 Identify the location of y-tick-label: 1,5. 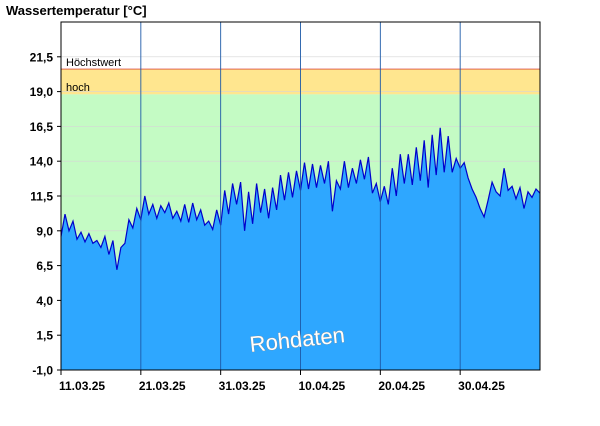
(44, 336).